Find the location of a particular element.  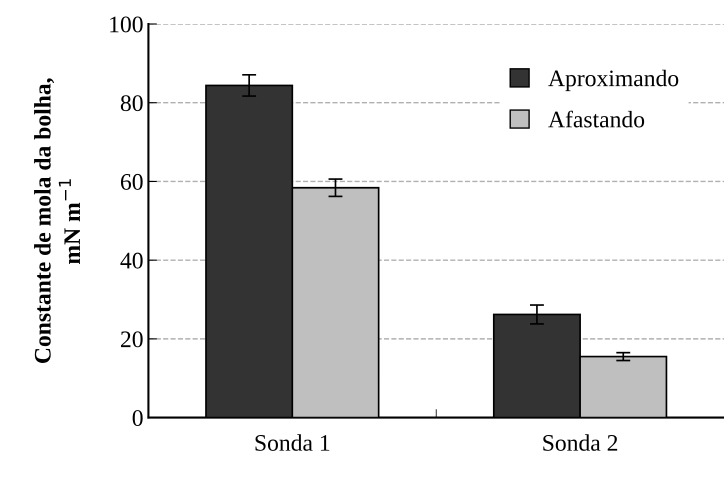

legend-label: Afastando is located at coordinates (596, 119).